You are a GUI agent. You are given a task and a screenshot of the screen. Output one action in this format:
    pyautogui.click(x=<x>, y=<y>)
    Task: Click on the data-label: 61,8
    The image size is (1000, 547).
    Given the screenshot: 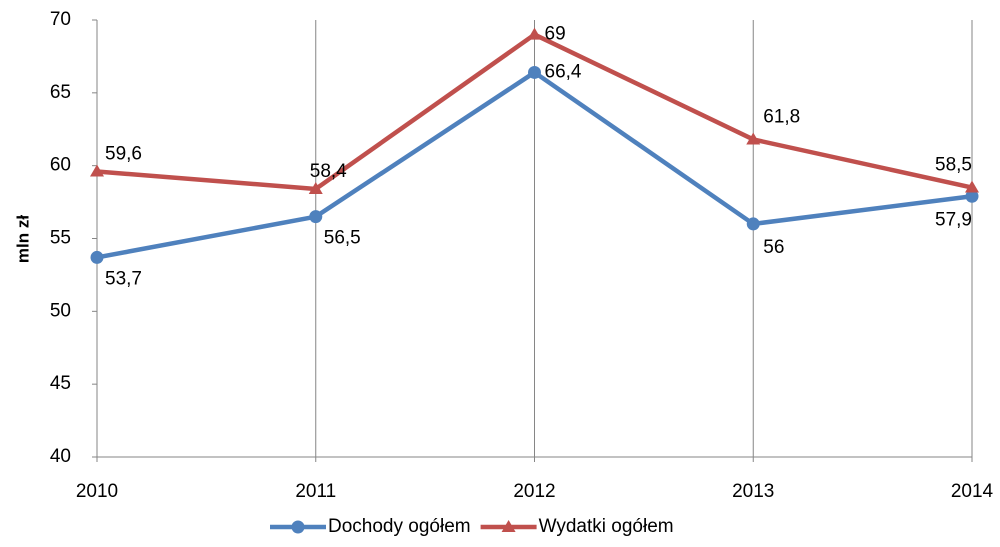 What is the action you would take?
    pyautogui.click(x=781, y=116)
    